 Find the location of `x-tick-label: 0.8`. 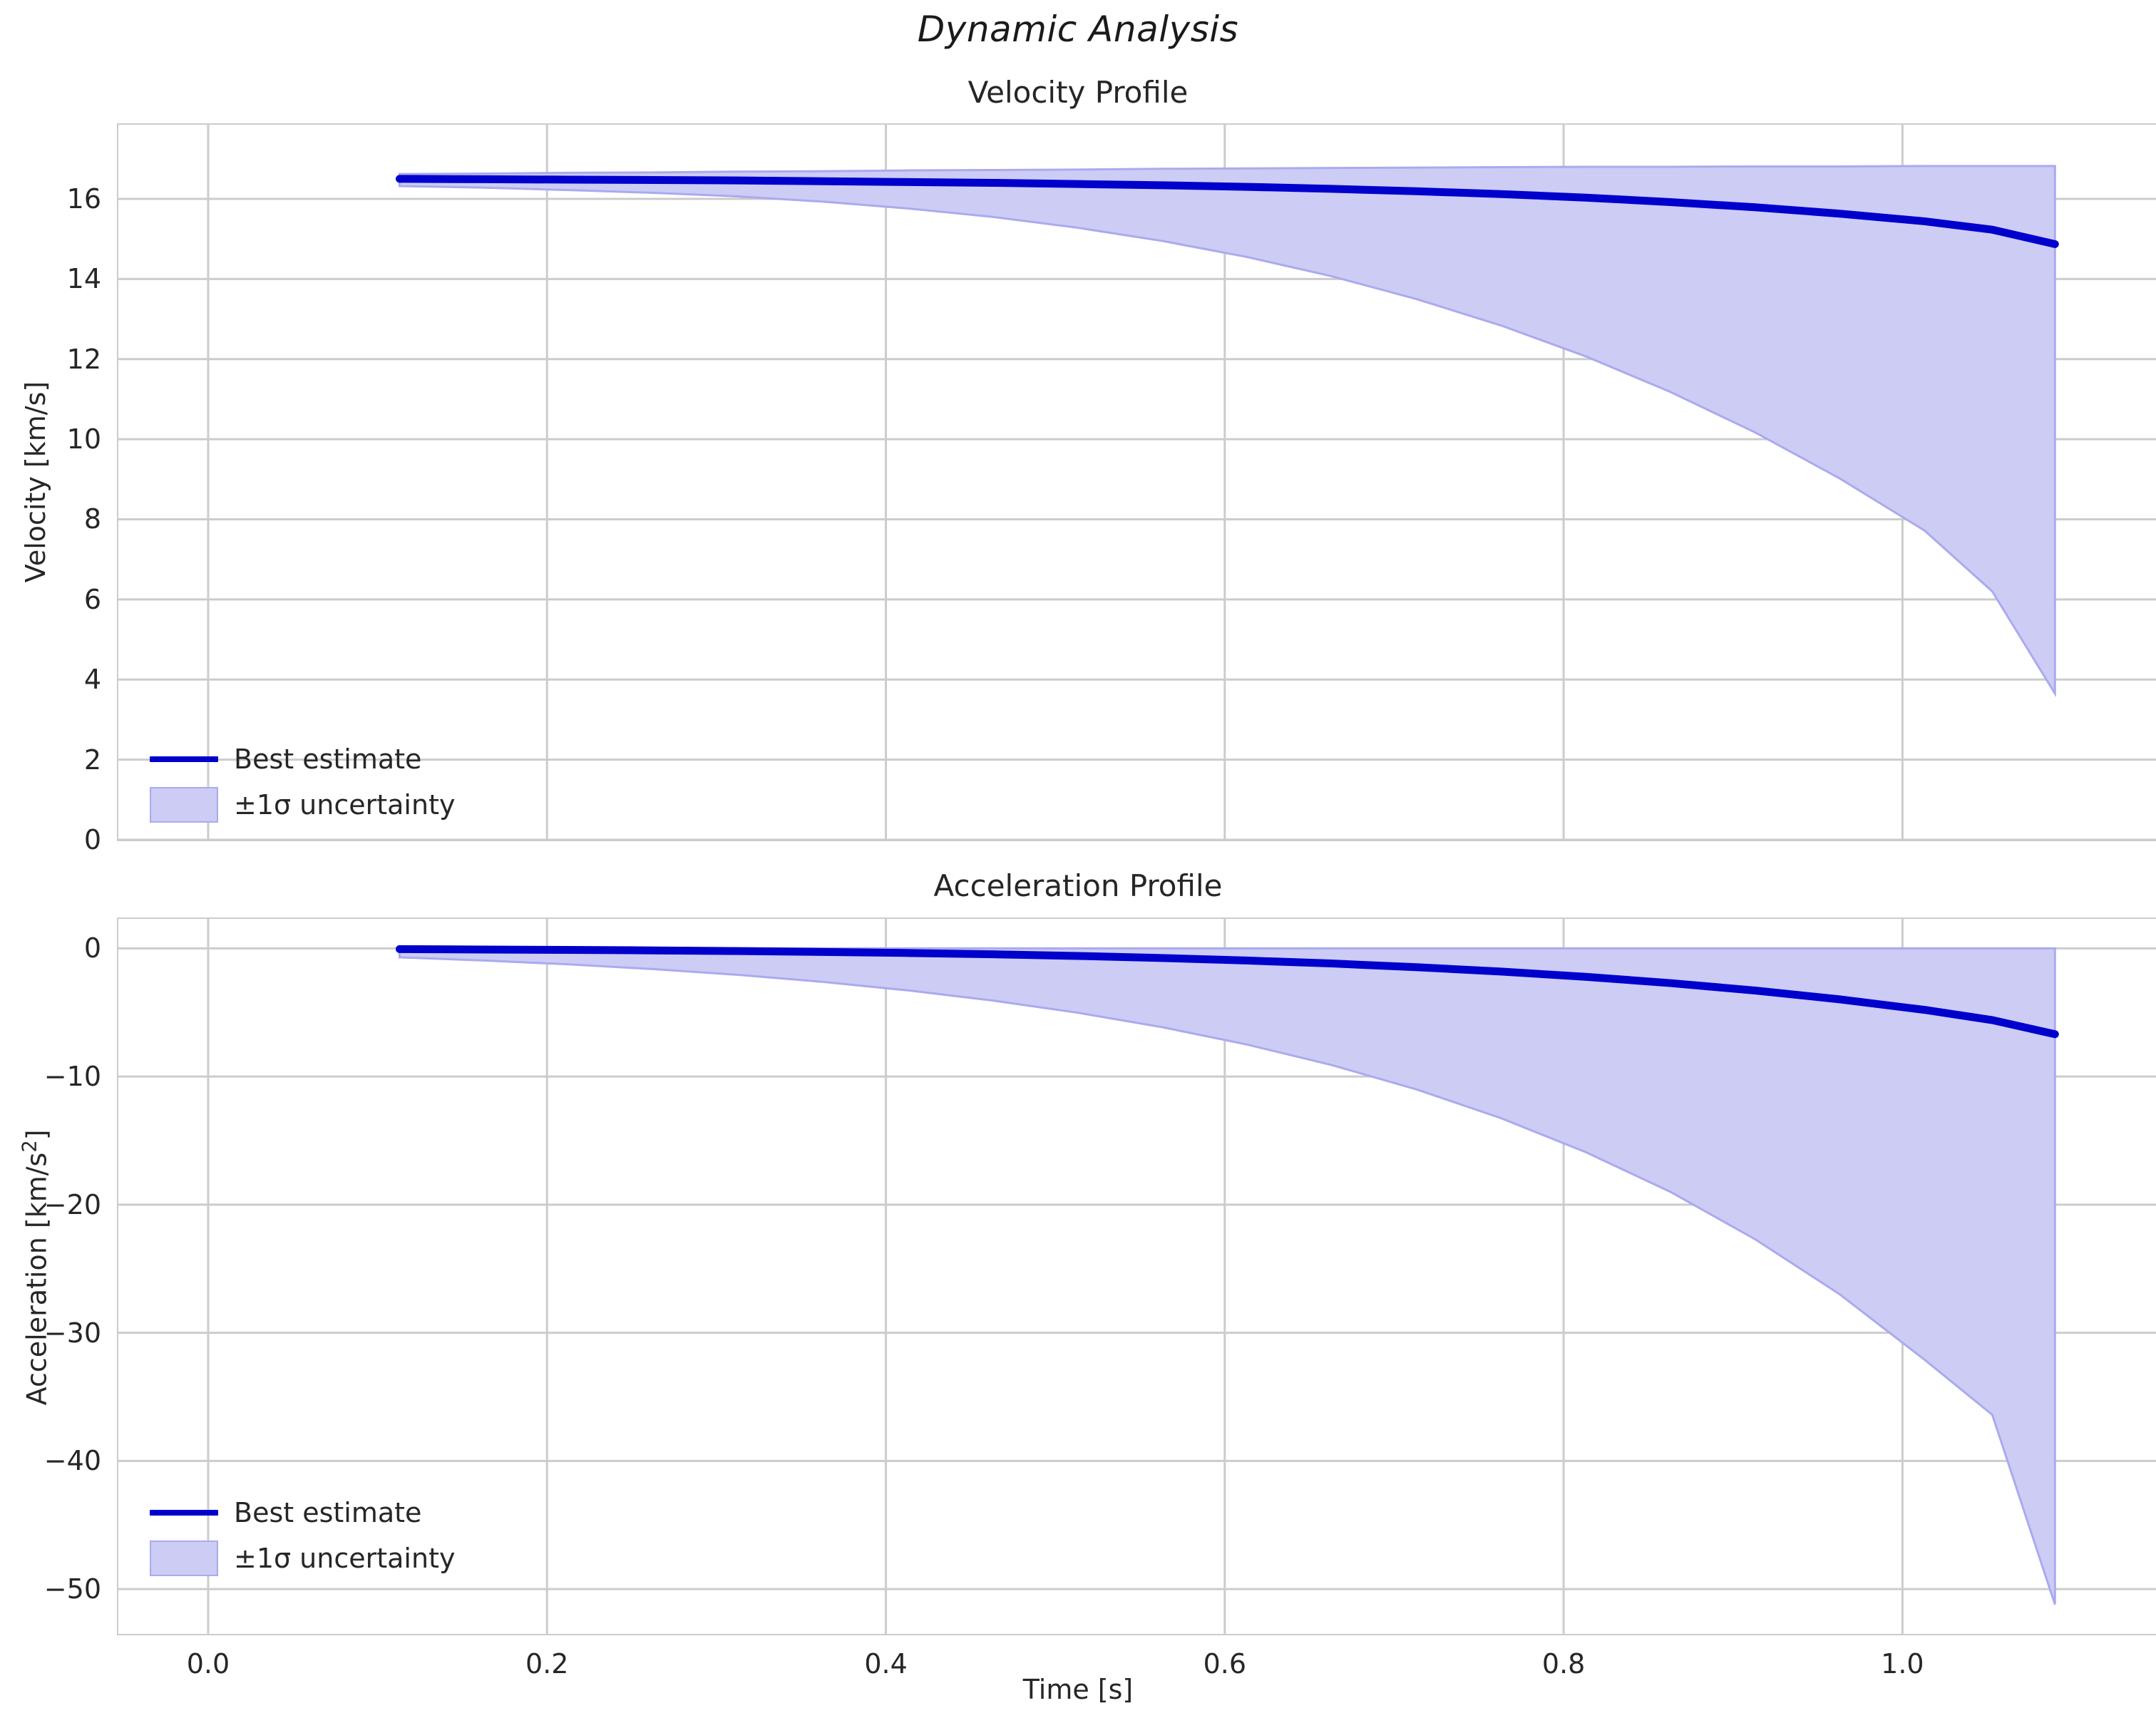

x-tick-label: 0.8 is located at coordinates (1563, 1664).